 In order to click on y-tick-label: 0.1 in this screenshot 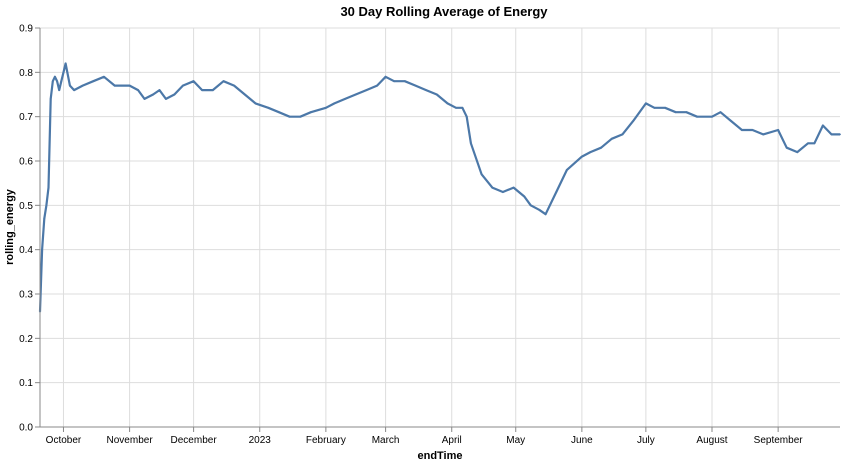, I will do `click(26, 383)`.